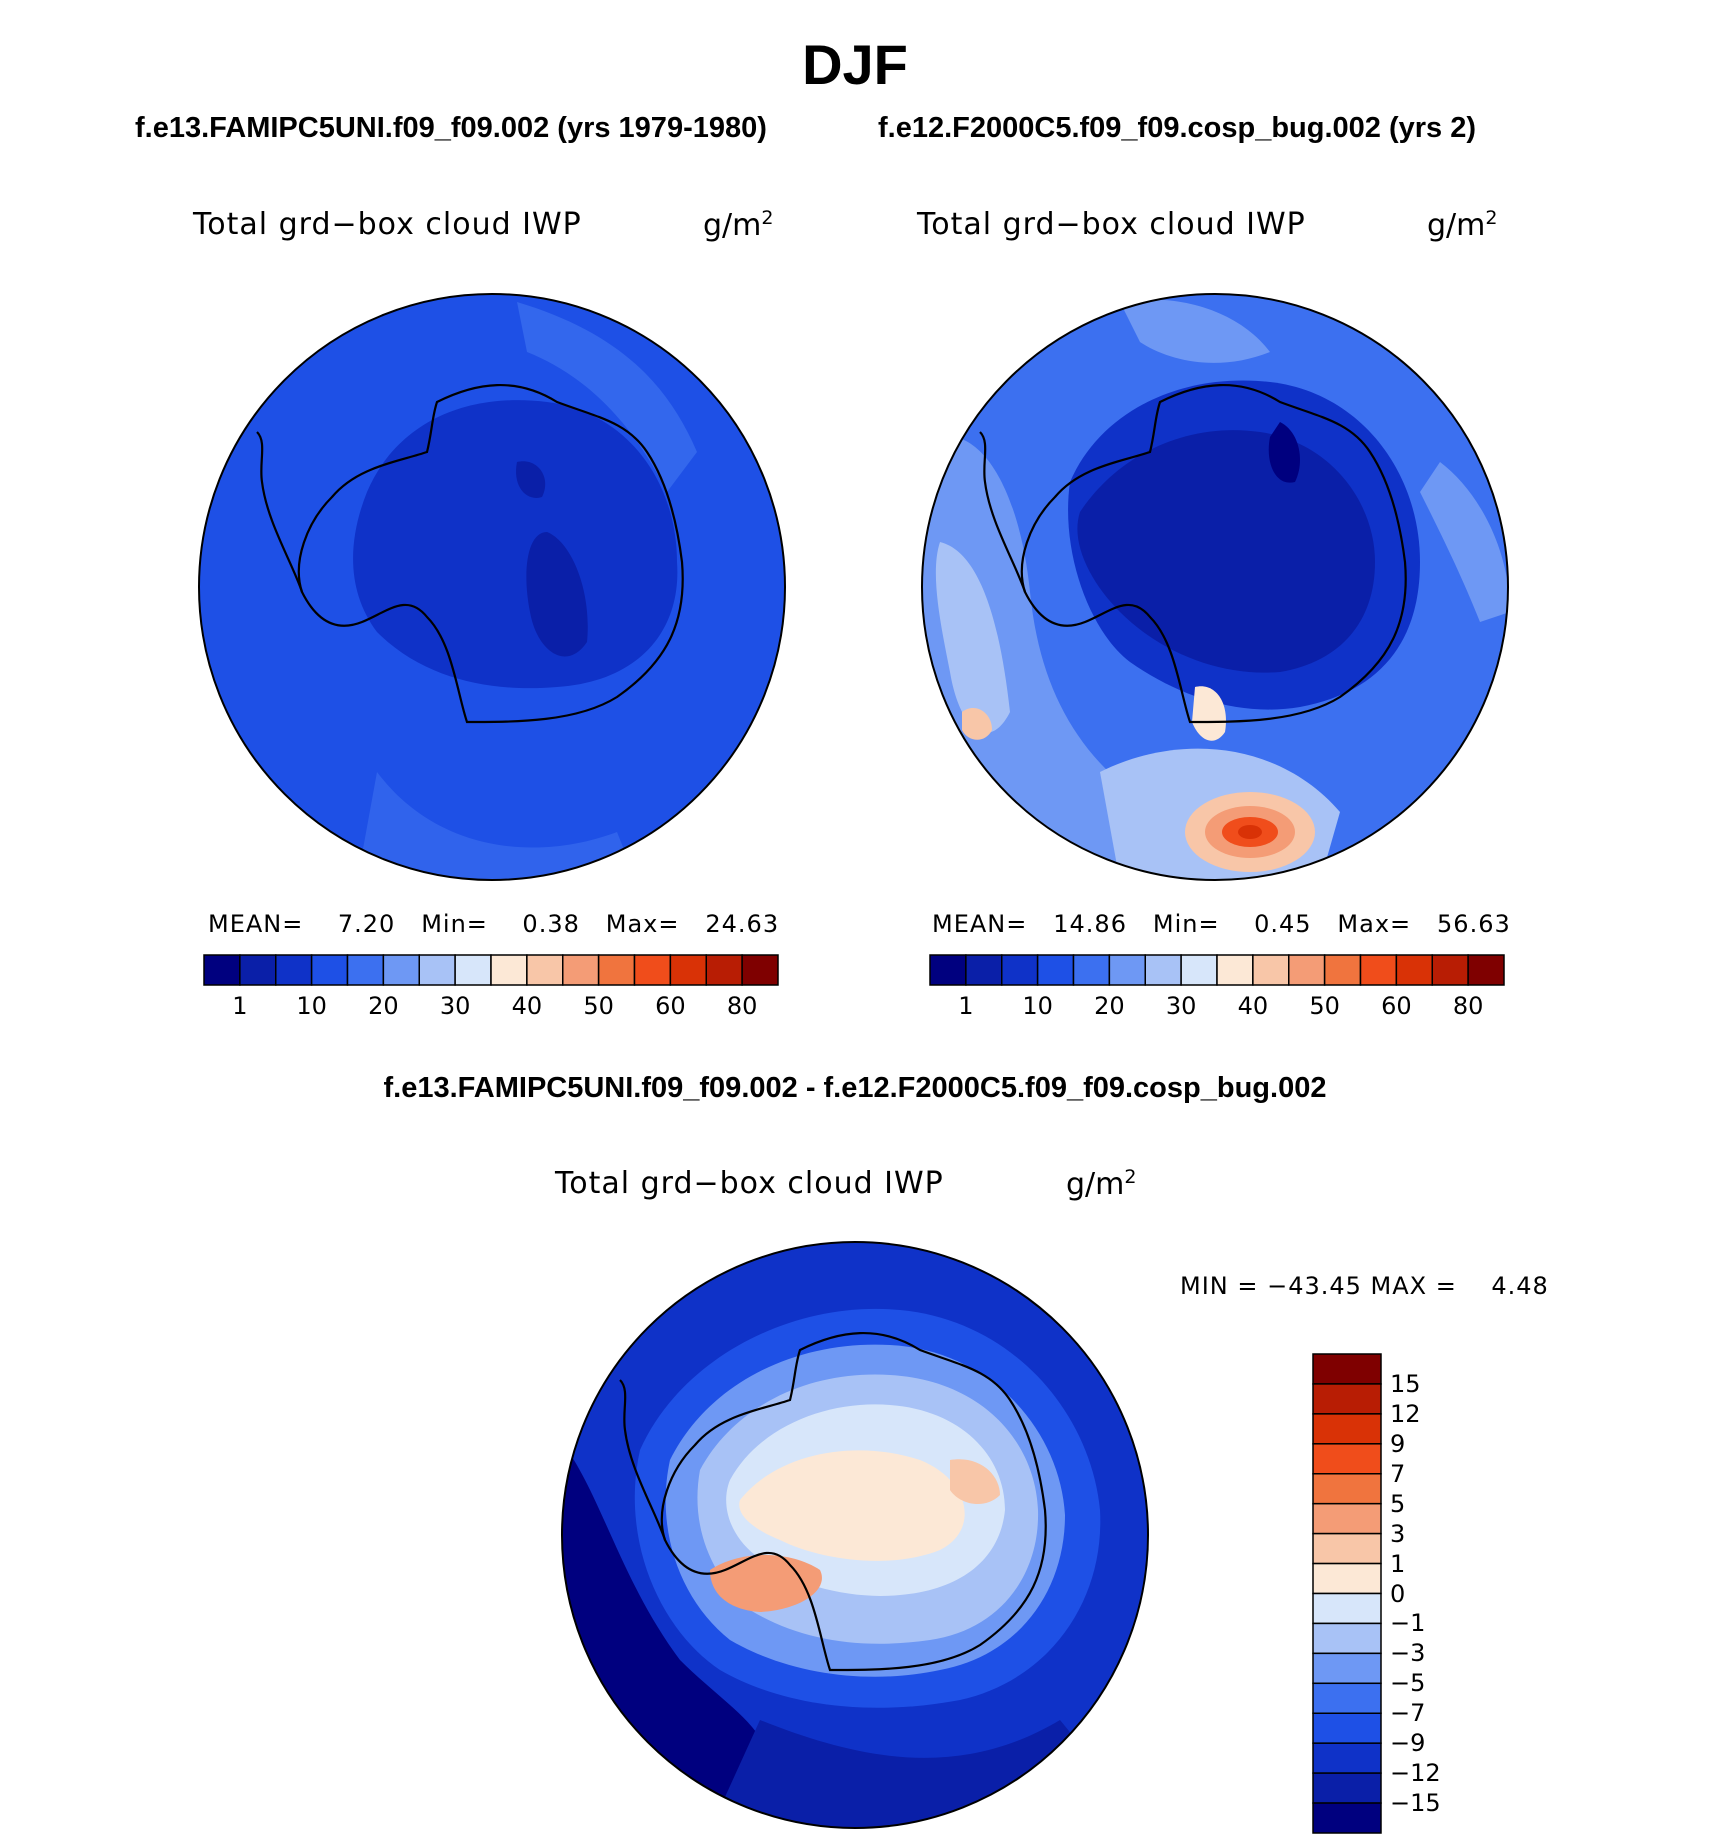 The image size is (1710, 1840). What do you see at coordinates (1464, 542) in the screenshot?
I see `map2-field-band` at bounding box center [1464, 542].